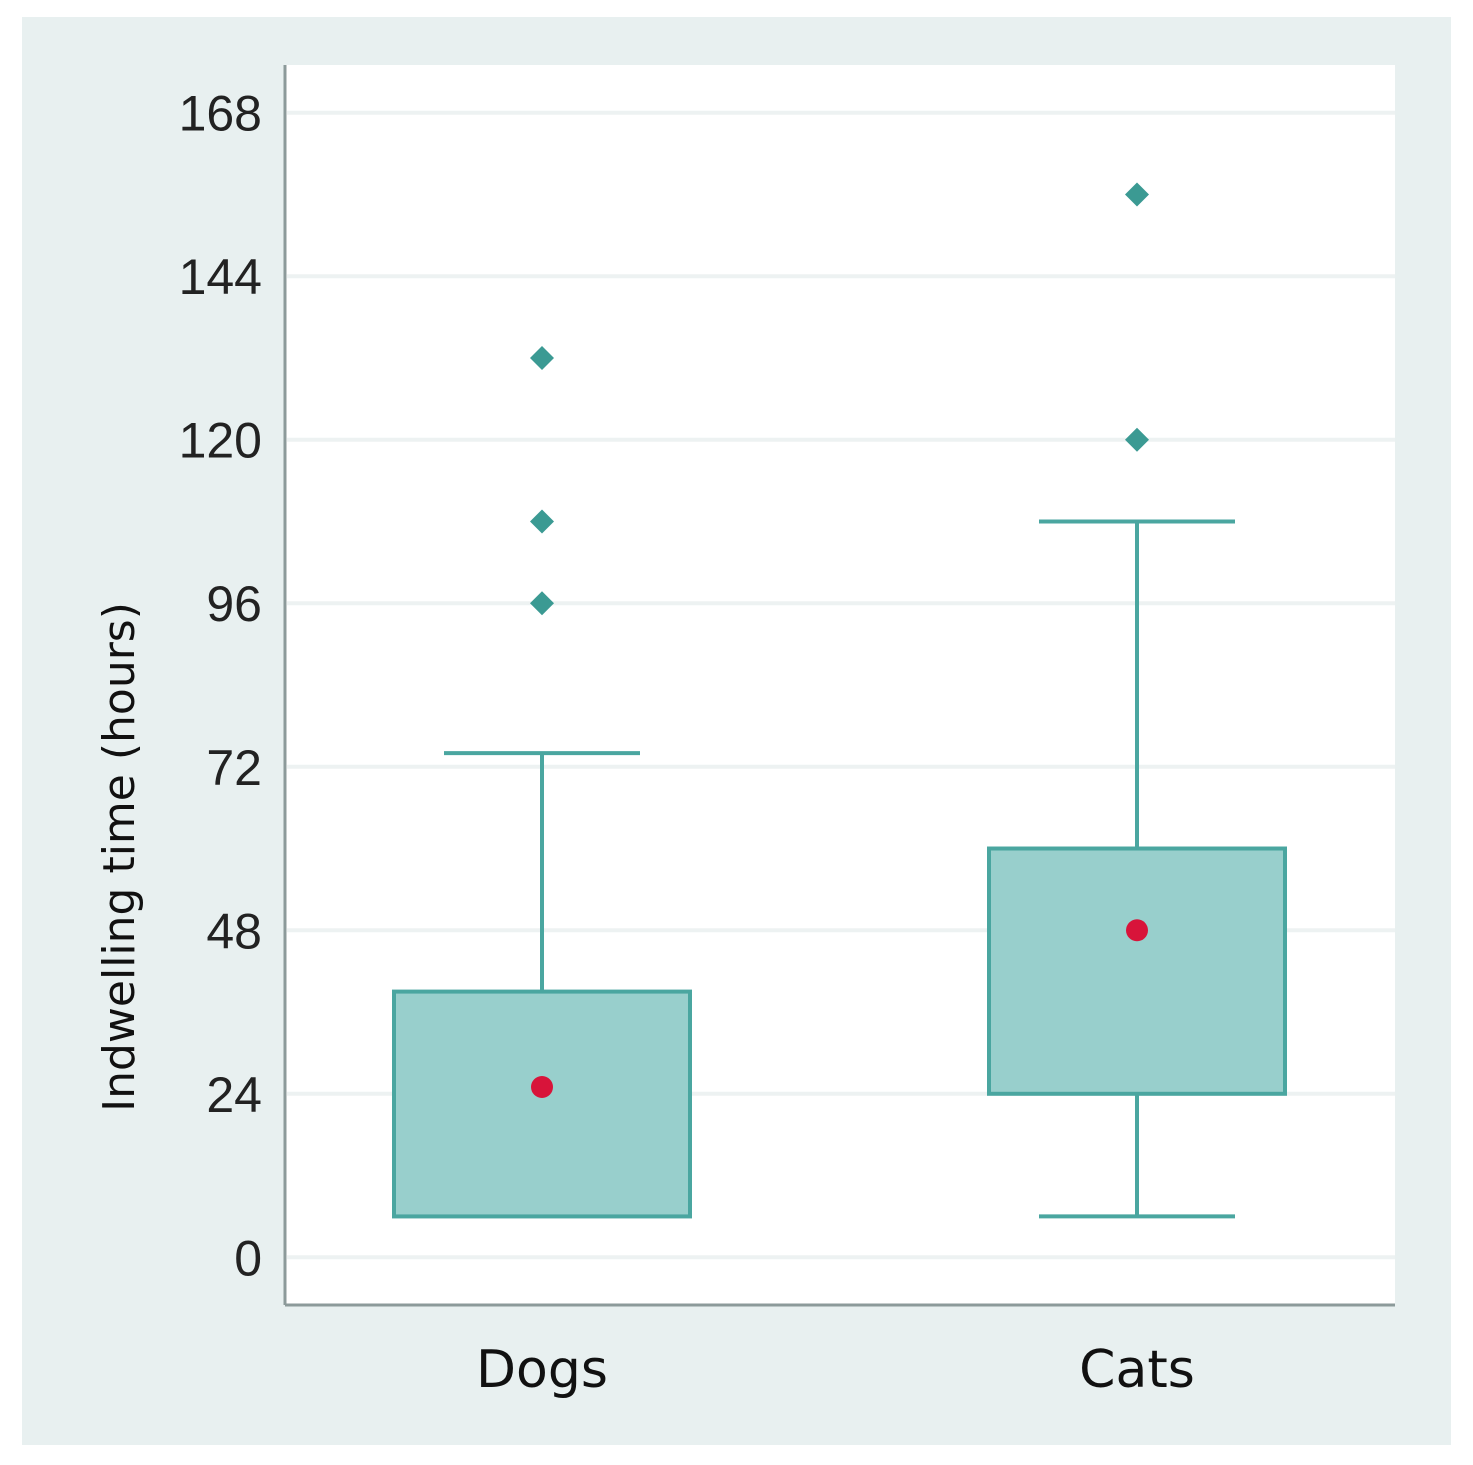 Image resolution: width=1473 pixels, height=1465 pixels. Describe the element at coordinates (220, 686) in the screenshot. I see `y-tick-labels: 0 24 48 72 96 120 144 168` at that location.